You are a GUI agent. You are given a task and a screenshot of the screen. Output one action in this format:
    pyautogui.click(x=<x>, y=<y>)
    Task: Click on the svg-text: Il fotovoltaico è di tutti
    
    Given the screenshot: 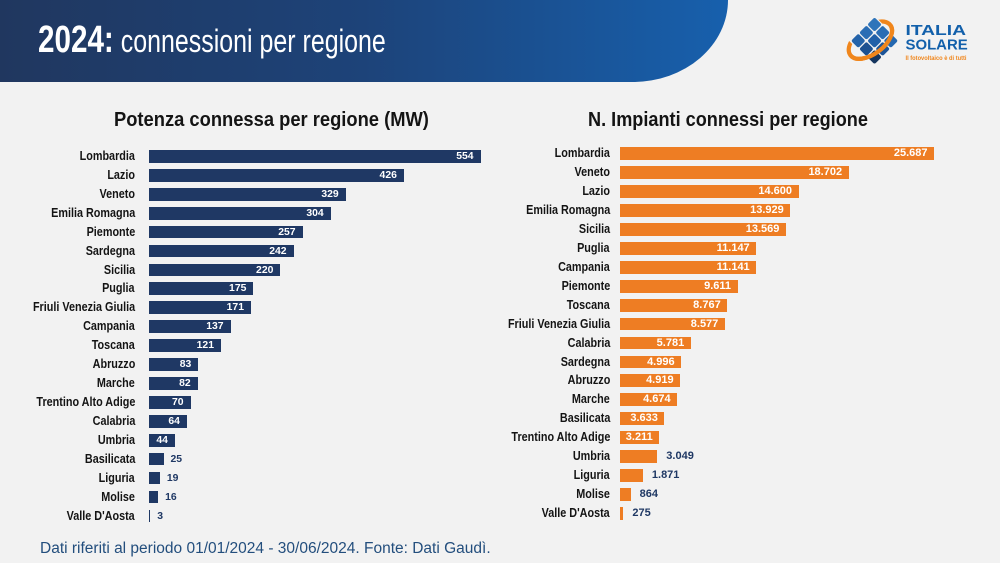 What is the action you would take?
    pyautogui.click(x=936, y=58)
    